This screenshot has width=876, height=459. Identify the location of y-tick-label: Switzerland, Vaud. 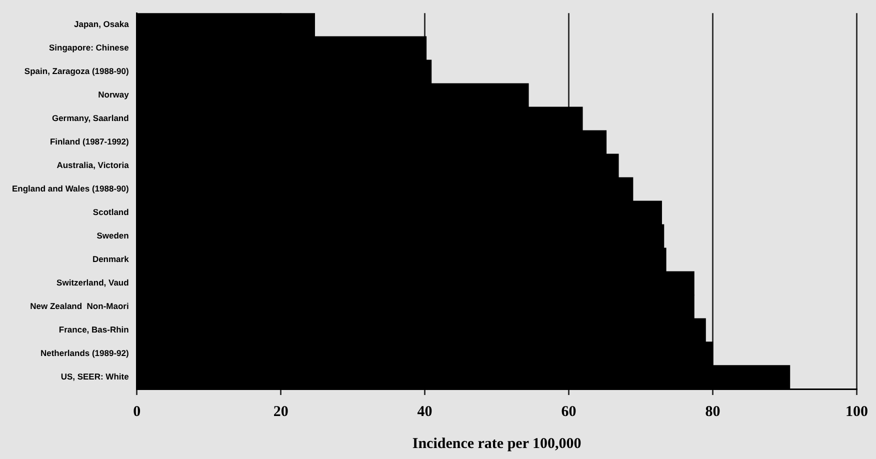
(92, 283).